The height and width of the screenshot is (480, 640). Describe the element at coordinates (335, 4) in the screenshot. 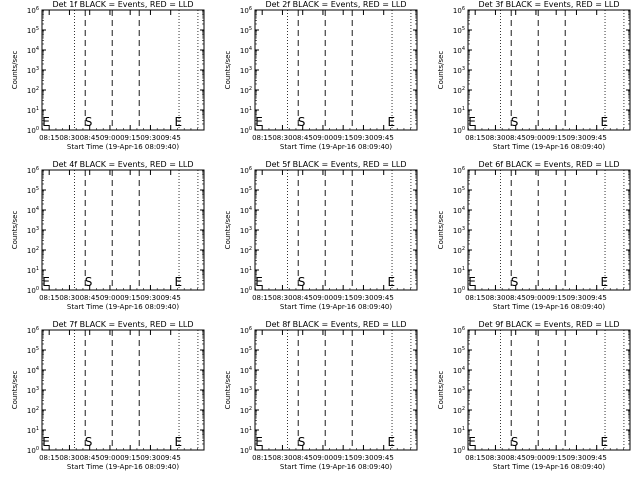

I see `panel-title: Det 2f BLACK = Events, RED = LLD` at that location.